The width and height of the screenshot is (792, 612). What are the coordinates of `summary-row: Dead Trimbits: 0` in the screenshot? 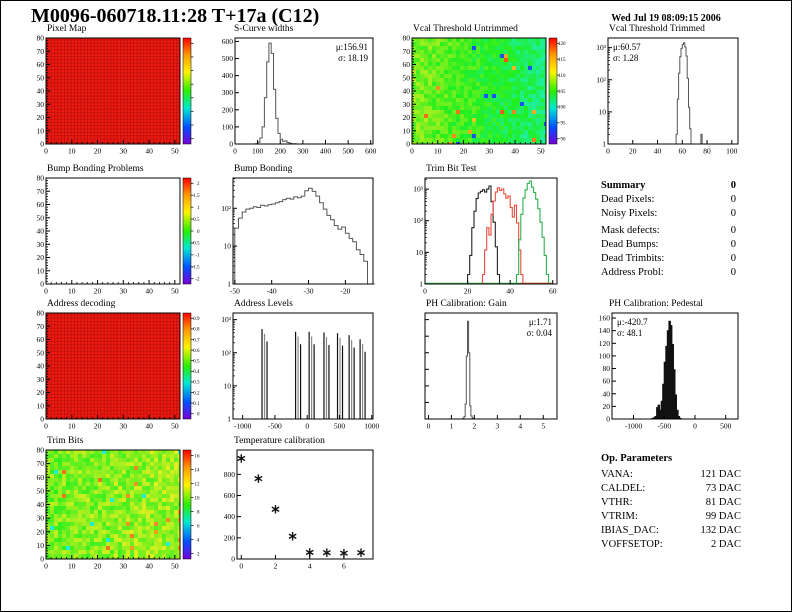 It's located at (668, 258).